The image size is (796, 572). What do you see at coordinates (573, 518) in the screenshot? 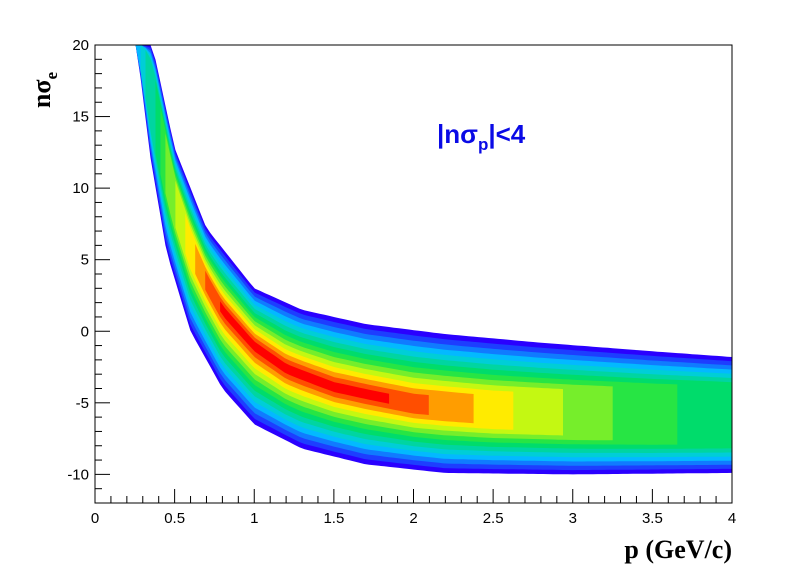
I see `x-tick-label: 3` at bounding box center [573, 518].